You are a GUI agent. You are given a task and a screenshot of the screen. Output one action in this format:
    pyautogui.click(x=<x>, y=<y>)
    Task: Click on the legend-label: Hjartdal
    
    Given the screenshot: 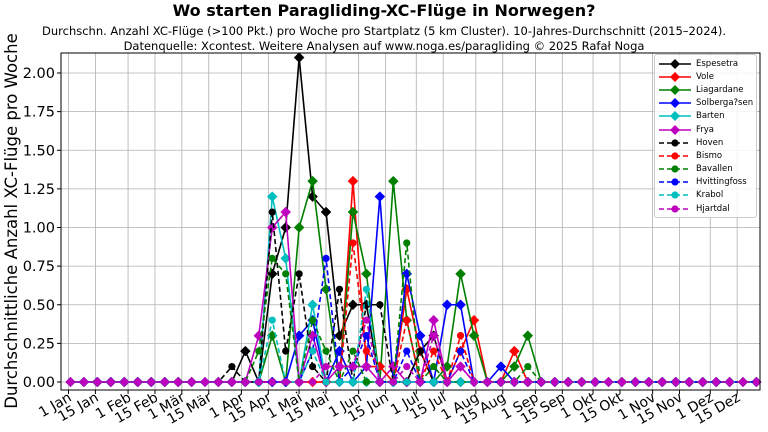 What is the action you would take?
    pyautogui.click(x=713, y=208)
    